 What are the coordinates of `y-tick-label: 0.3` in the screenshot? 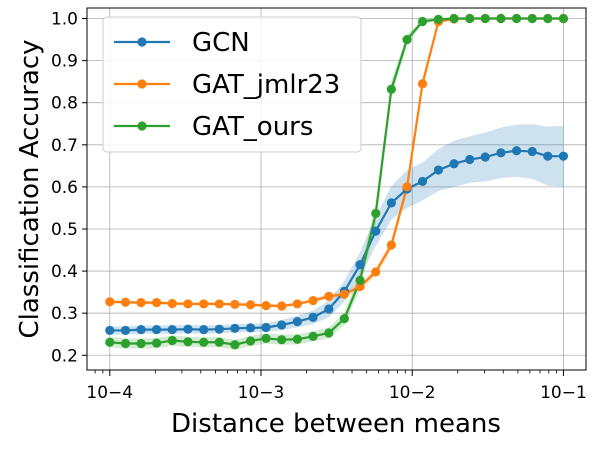 It's located at (64, 314).